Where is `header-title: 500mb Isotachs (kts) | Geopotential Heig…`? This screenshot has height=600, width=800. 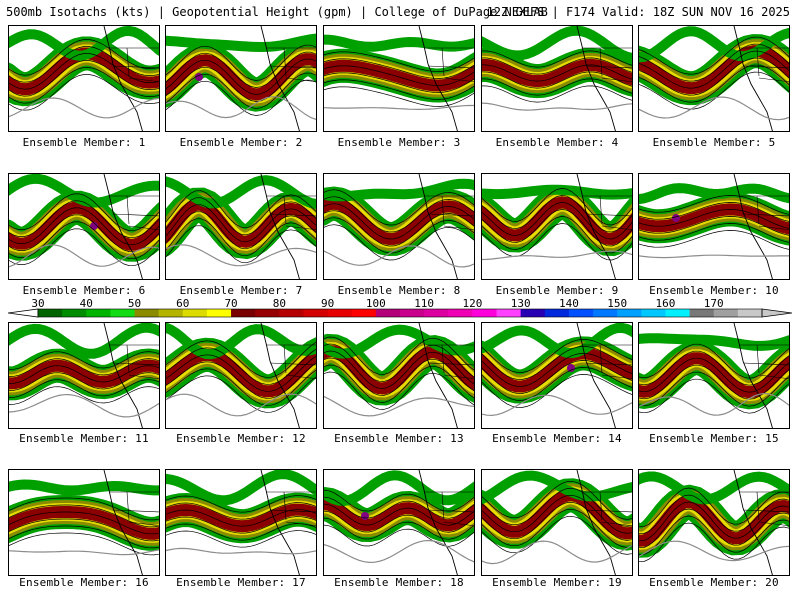
header-title: 500mb Isotachs (kts) | Geopotential Heig… is located at coordinates (277, 12).